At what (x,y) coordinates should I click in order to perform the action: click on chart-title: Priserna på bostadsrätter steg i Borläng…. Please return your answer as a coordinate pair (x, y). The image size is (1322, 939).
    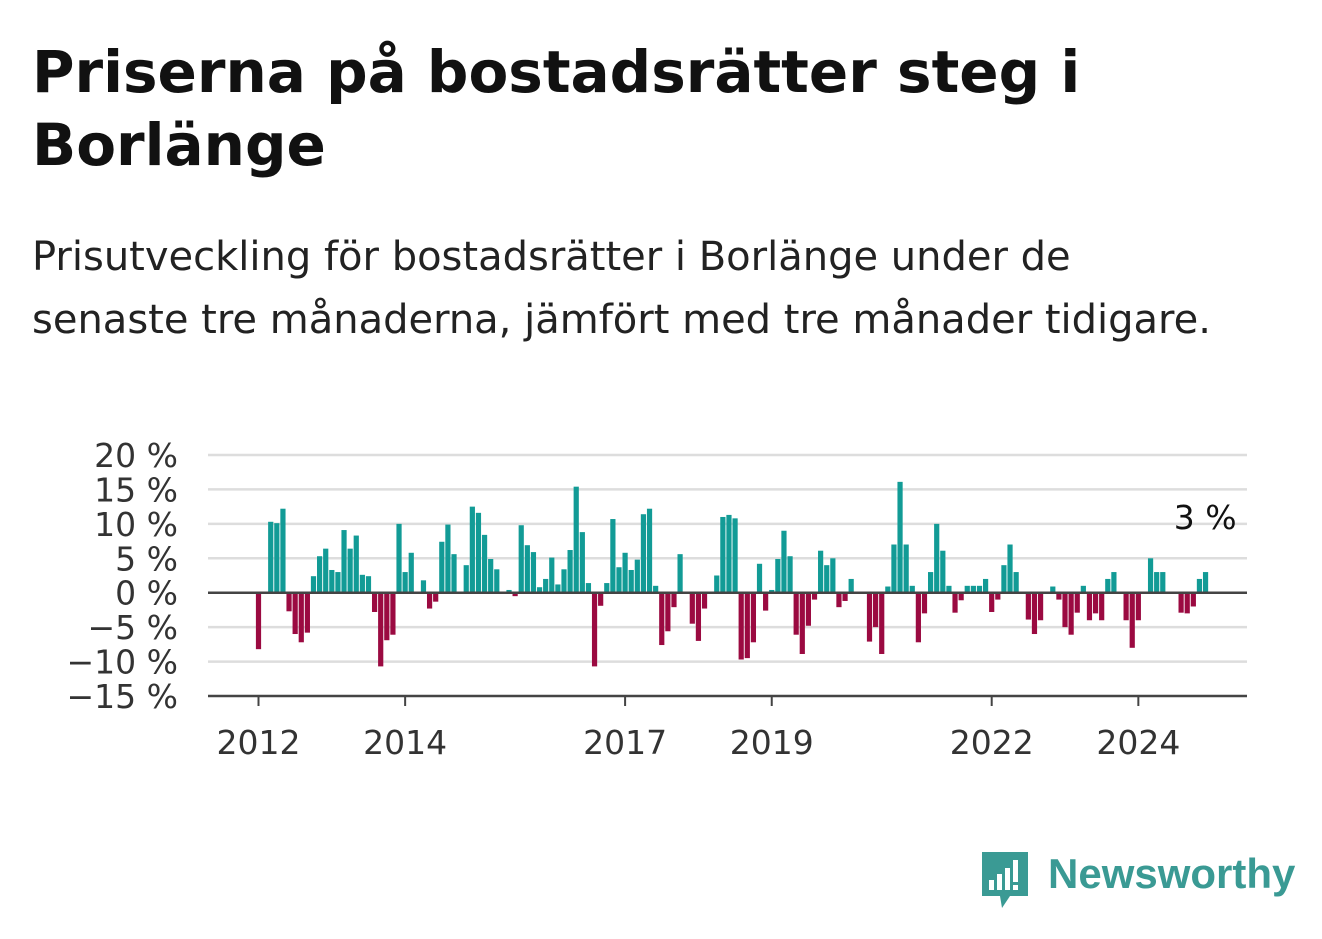
    Looking at the image, I should click on (556, 108).